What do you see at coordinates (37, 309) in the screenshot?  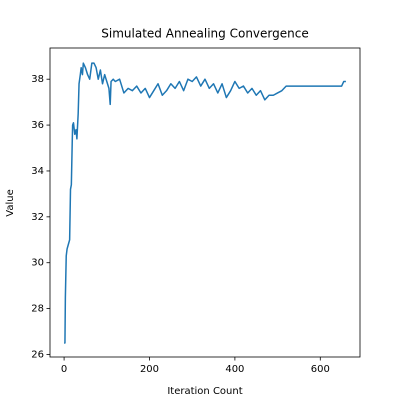 I see `y-tick-label: 28` at bounding box center [37, 309].